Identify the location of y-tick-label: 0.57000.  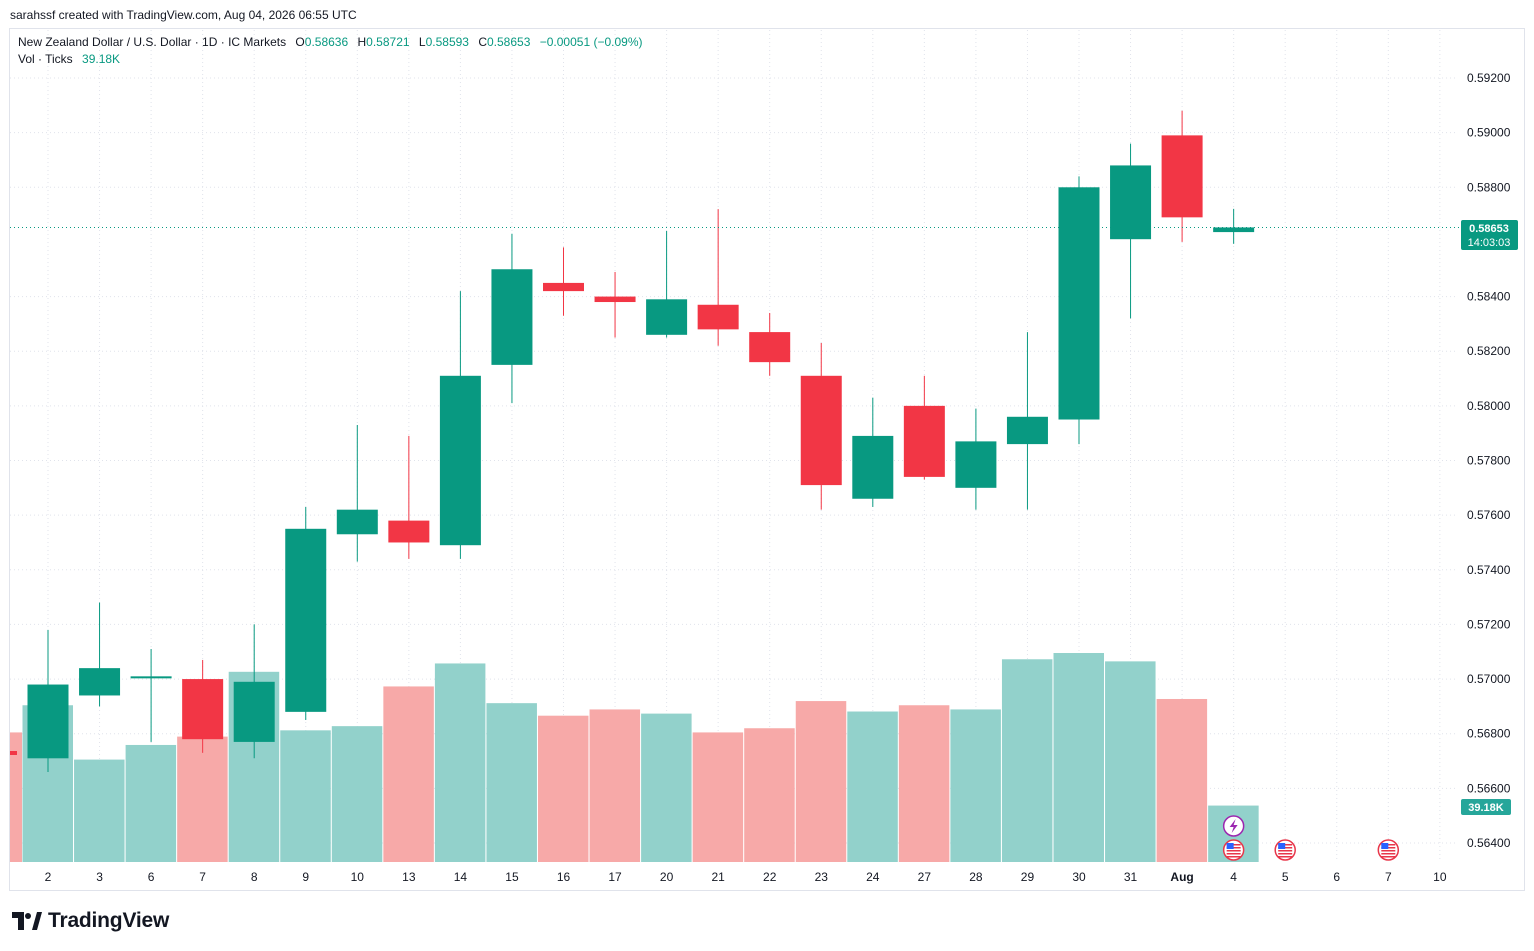
(1489, 679).